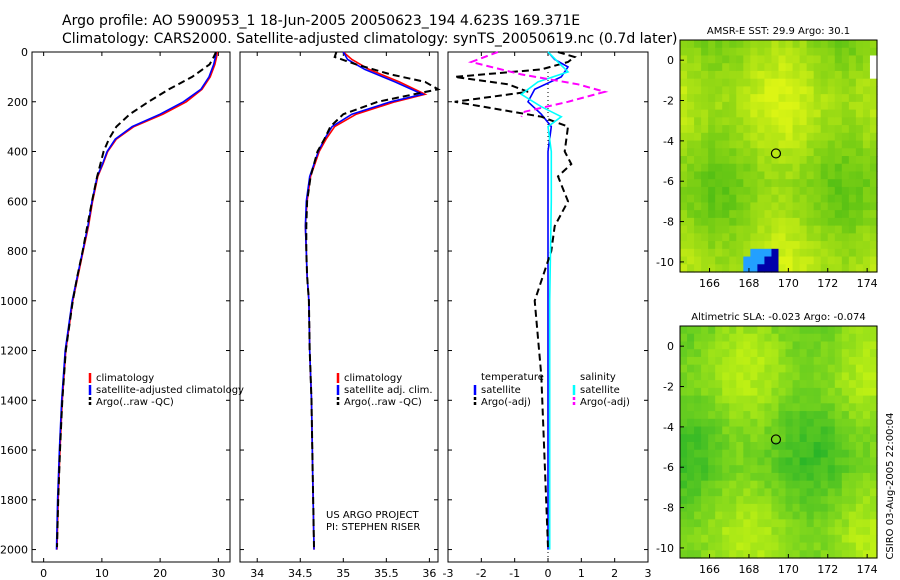  I want to click on sla_map-ytick-label: -8, so click(668, 508).